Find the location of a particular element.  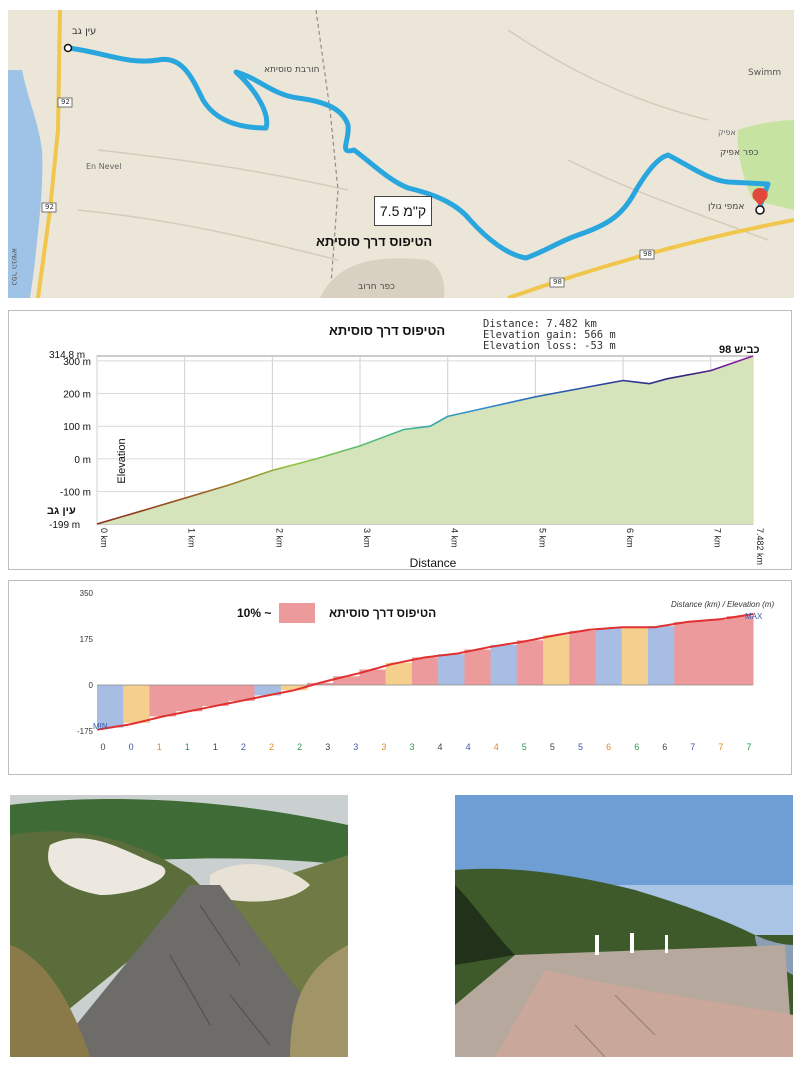

slope-y-tick: -175 is located at coordinates (85, 731).